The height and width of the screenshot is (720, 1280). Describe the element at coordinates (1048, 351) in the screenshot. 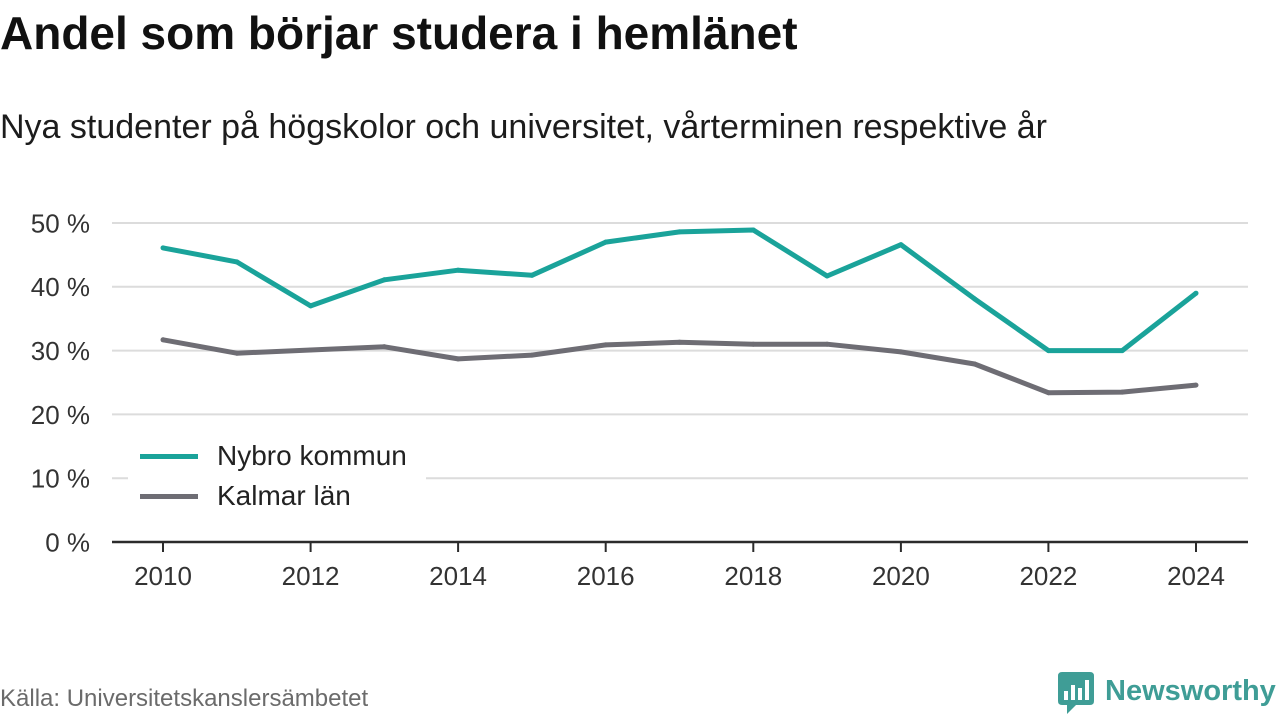

I see `data-point-nybro-kommun-2022` at that location.